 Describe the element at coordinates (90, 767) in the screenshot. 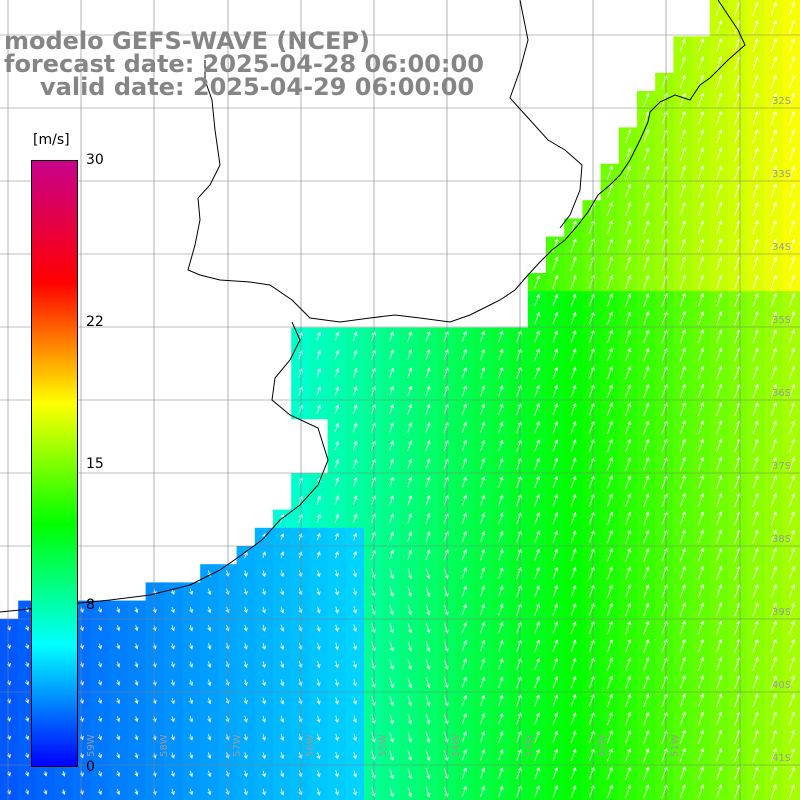

I see `colorbar-tick-0: 0` at that location.